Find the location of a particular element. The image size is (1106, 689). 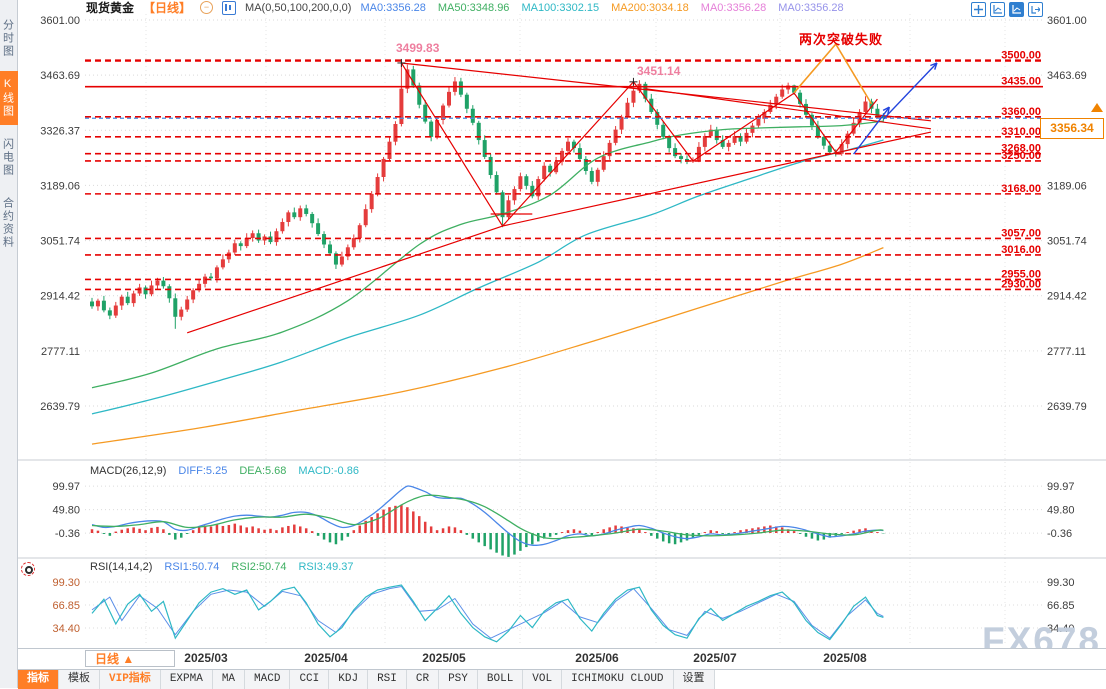

toolbar-tab-指标: 指标 is located at coordinates (38, 679).